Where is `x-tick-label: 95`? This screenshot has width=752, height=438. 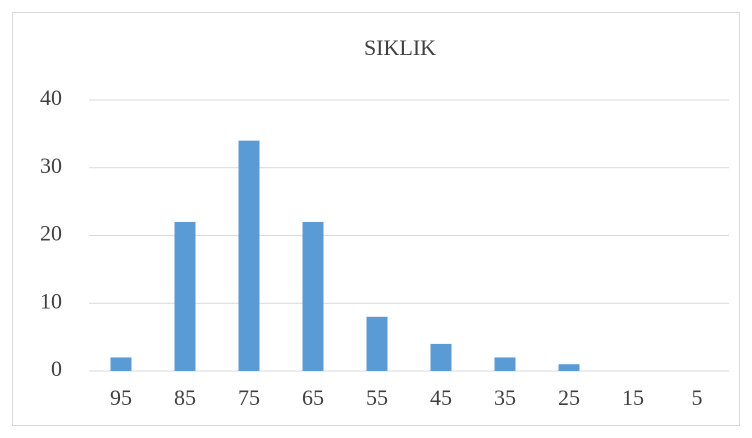 x-tick-label: 95 is located at coordinates (121, 397).